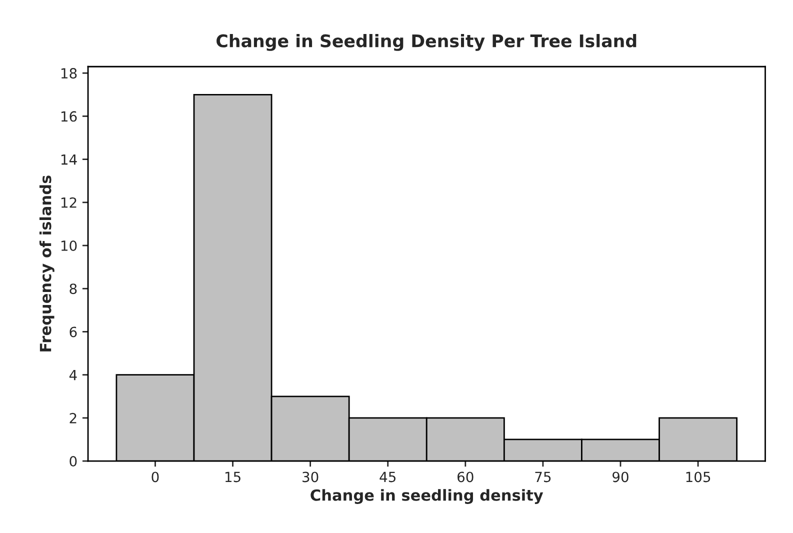  Describe the element at coordinates (388, 477) in the screenshot. I see `x-tick-label: 45` at that location.